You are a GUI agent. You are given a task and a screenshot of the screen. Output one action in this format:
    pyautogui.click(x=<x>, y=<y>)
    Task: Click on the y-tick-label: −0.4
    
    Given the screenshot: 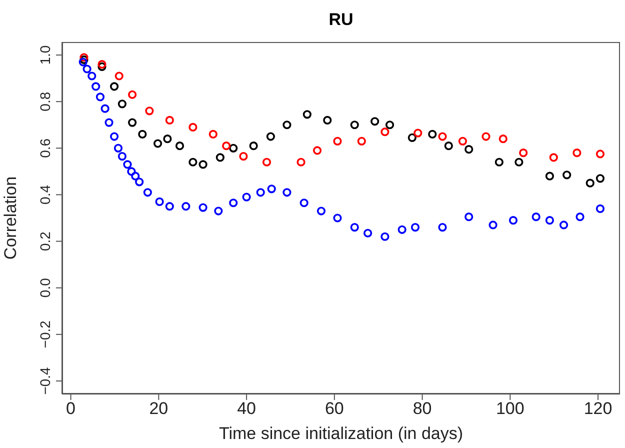 What is the action you would take?
    pyautogui.click(x=45, y=380)
    